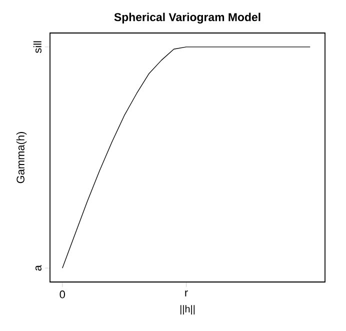 Image resolution: width=346 pixels, height=331 pixels. Describe the element at coordinates (38, 268) in the screenshot. I see `text: a` at that location.